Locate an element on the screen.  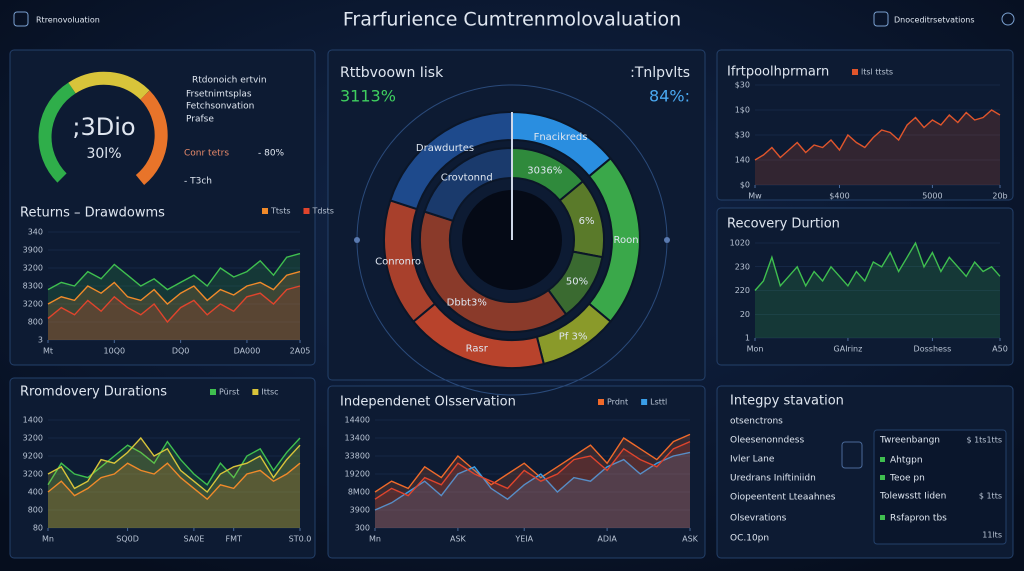
note: Rtdonoich ertvin is located at coordinates (229, 81).